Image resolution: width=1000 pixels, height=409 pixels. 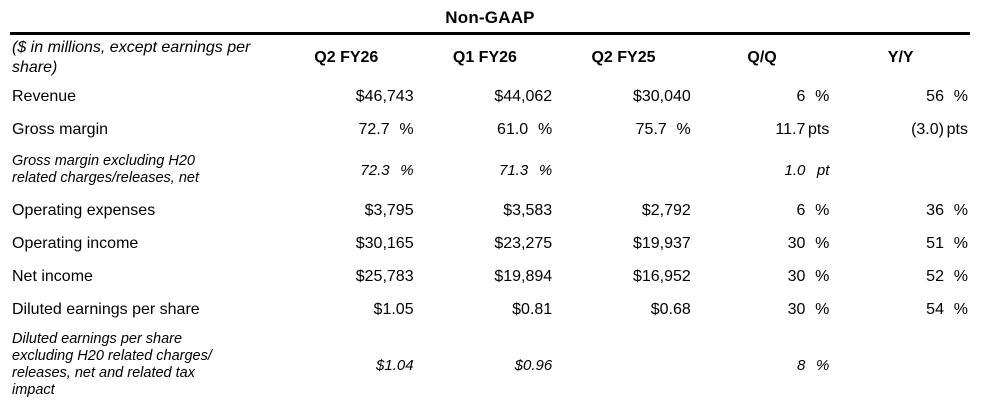 What do you see at coordinates (935, 210) in the screenshot?
I see `value-number: 36` at bounding box center [935, 210].